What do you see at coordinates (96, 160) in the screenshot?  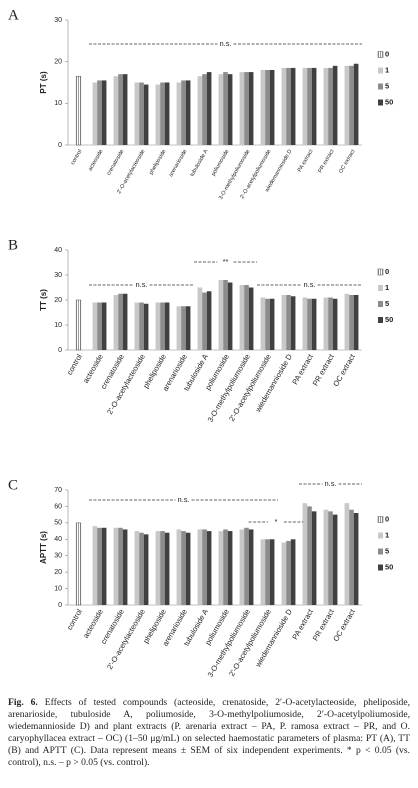 I see `x-tick-label: acteoside` at bounding box center [96, 160].